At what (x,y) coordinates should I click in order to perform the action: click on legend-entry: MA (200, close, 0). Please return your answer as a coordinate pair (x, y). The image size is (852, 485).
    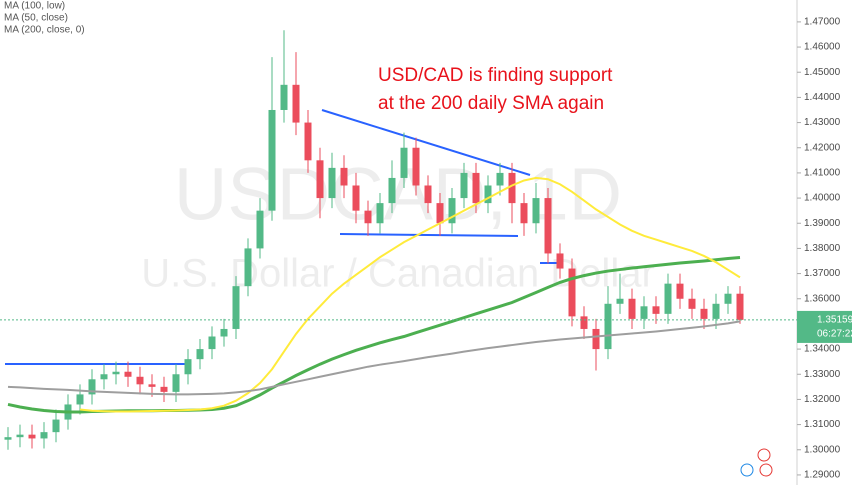
    Looking at the image, I should click on (44, 30).